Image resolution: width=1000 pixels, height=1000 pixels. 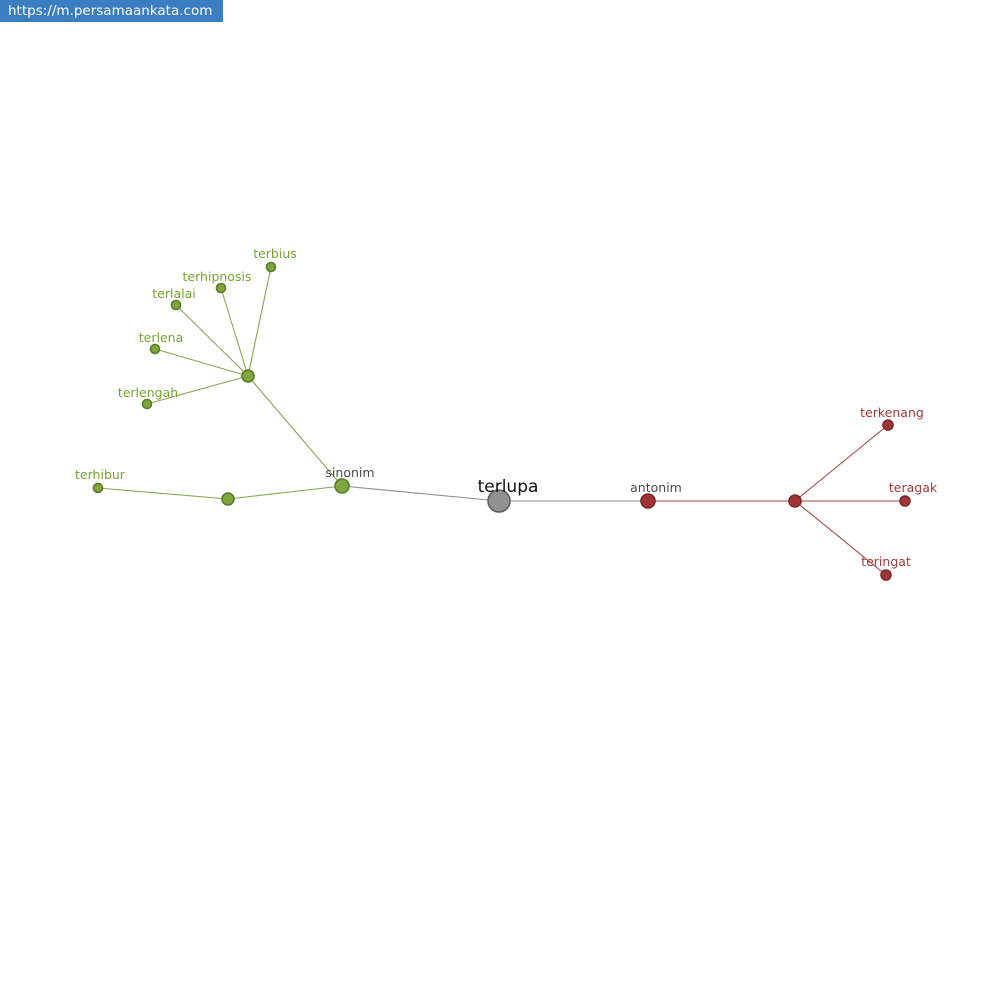 What do you see at coordinates (499, 501) in the screenshot?
I see `node-terlupa` at bounding box center [499, 501].